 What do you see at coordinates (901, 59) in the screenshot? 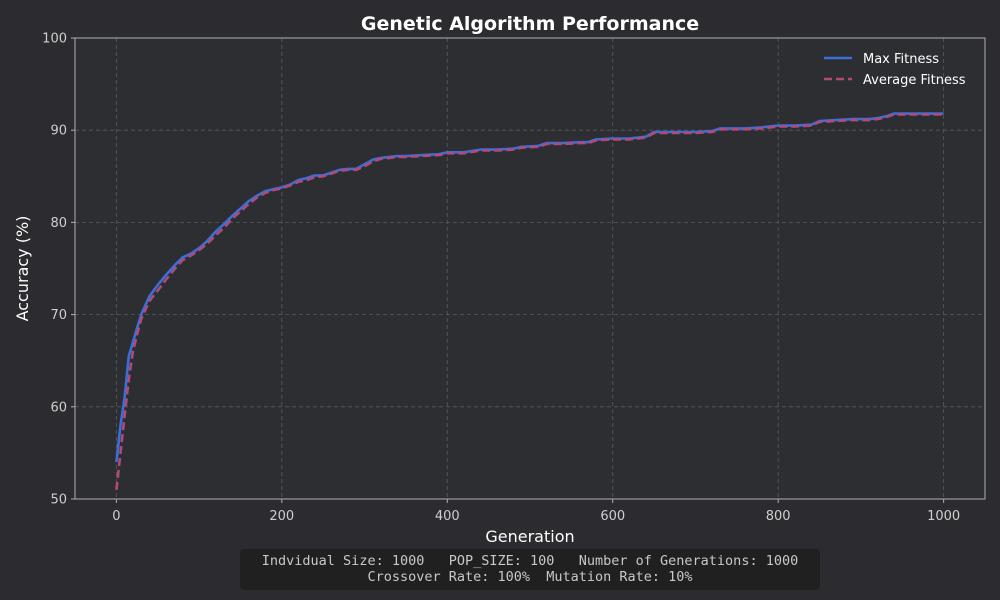
I see `legend-label: Max Fitness` at bounding box center [901, 59].